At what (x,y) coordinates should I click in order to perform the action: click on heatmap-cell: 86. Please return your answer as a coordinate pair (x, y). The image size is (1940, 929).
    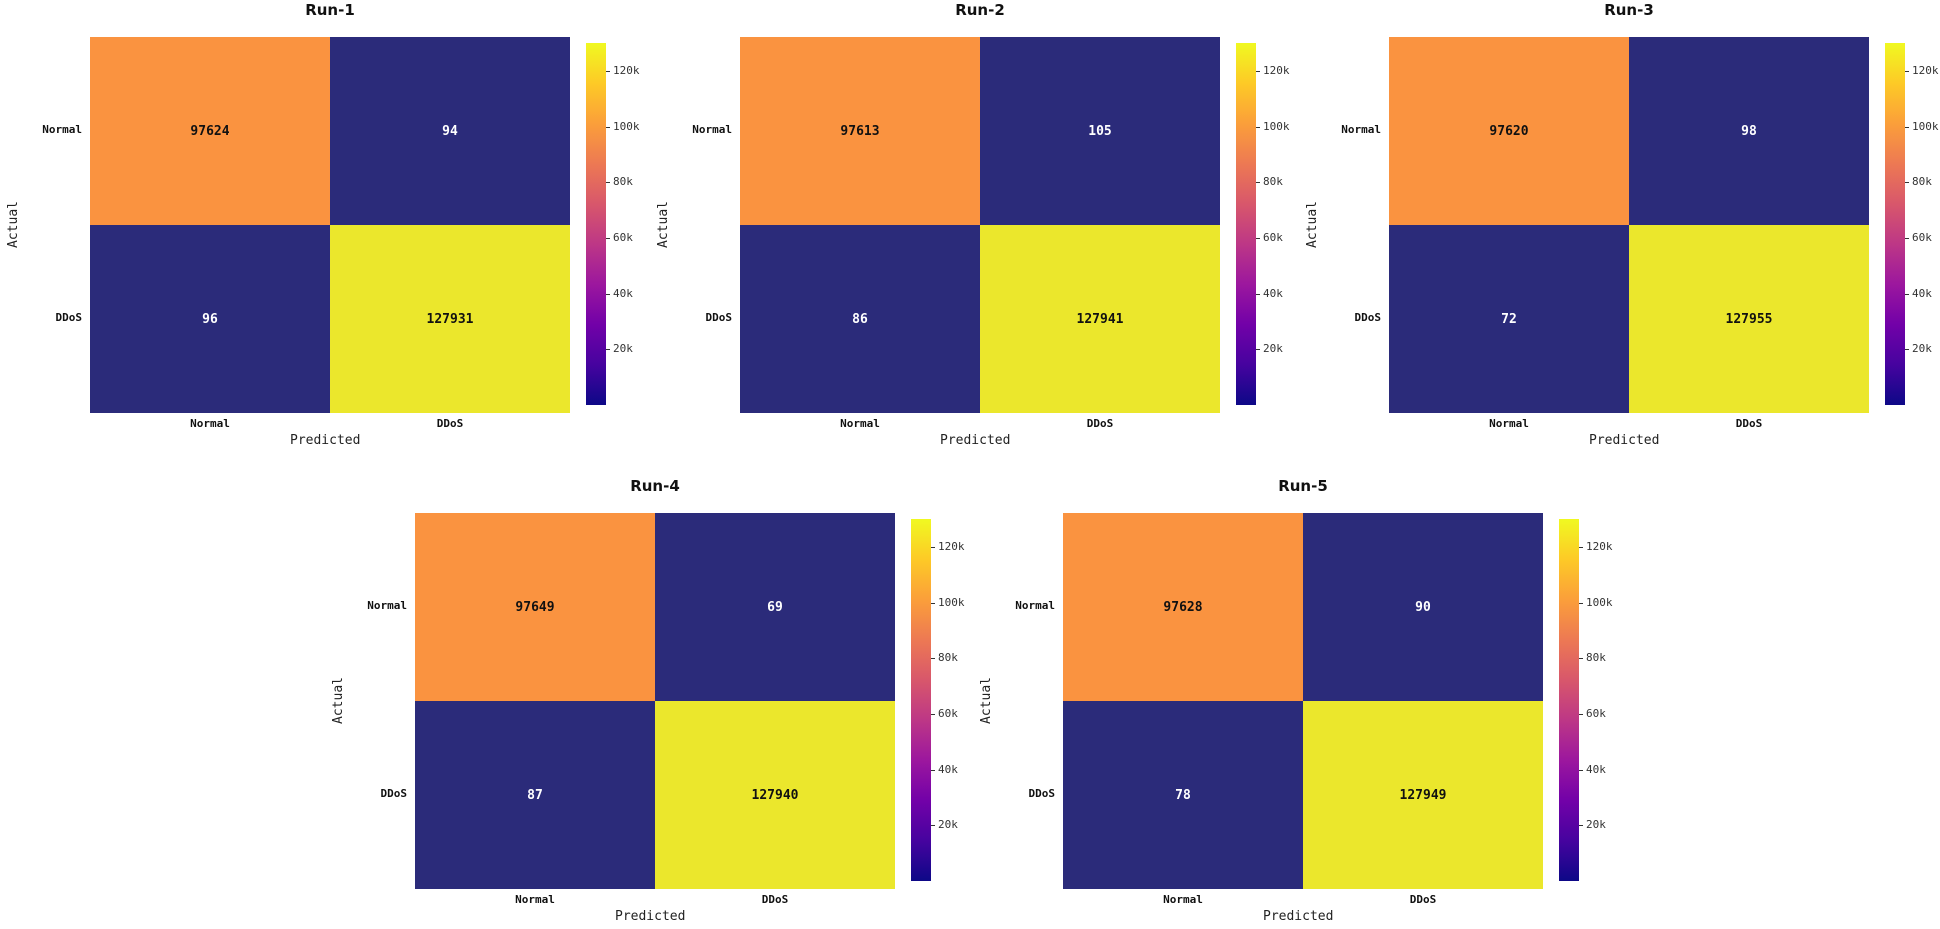
    Looking at the image, I should click on (860, 319).